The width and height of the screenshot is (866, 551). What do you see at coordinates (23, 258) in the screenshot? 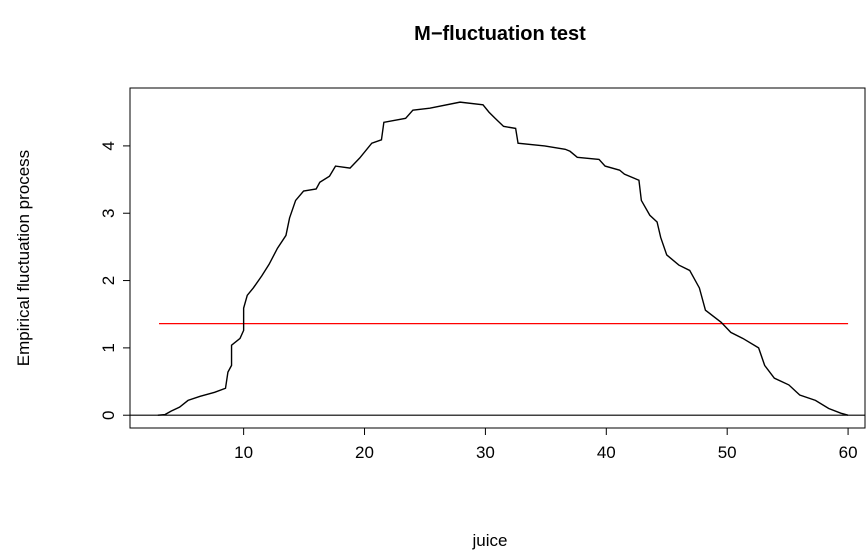
I see `y-axis-label: Empirical fluctuation process` at bounding box center [23, 258].